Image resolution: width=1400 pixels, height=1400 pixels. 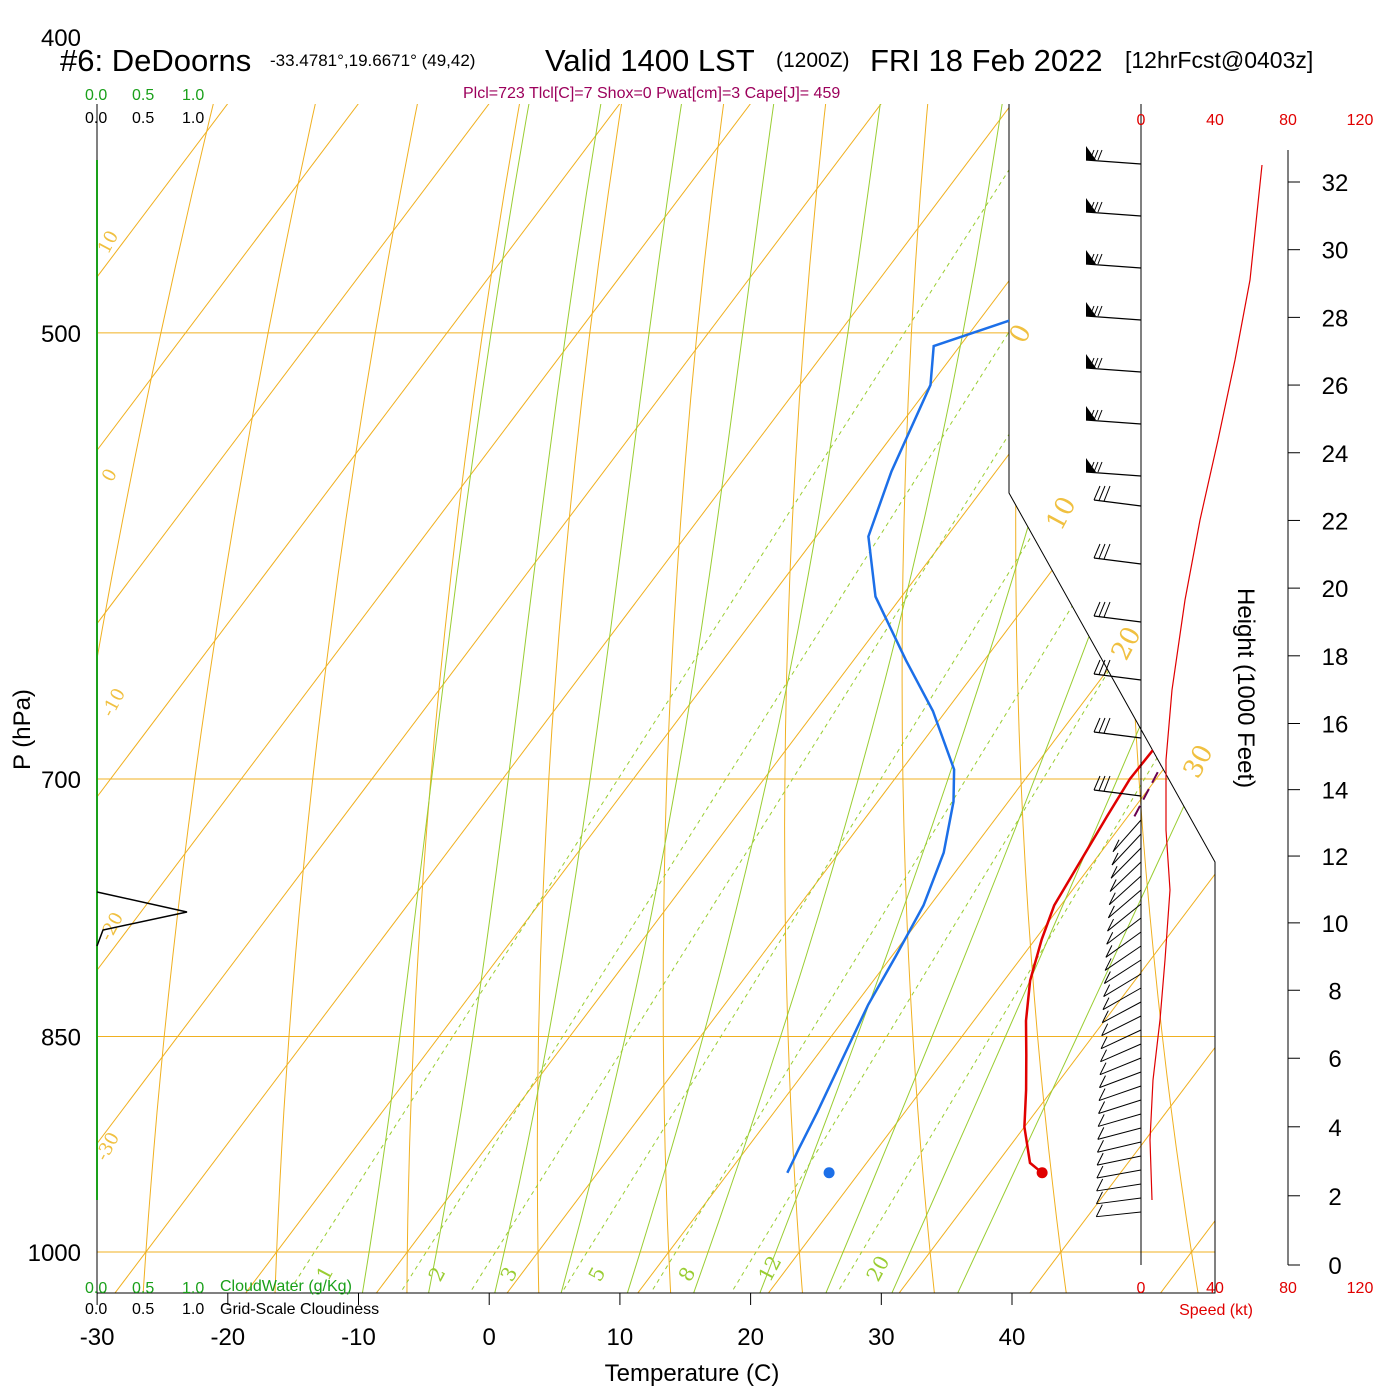 What do you see at coordinates (552, 1322) in the screenshot?
I see `temperature-axis: -30 -20 -10 0 10 20 30 40` at bounding box center [552, 1322].